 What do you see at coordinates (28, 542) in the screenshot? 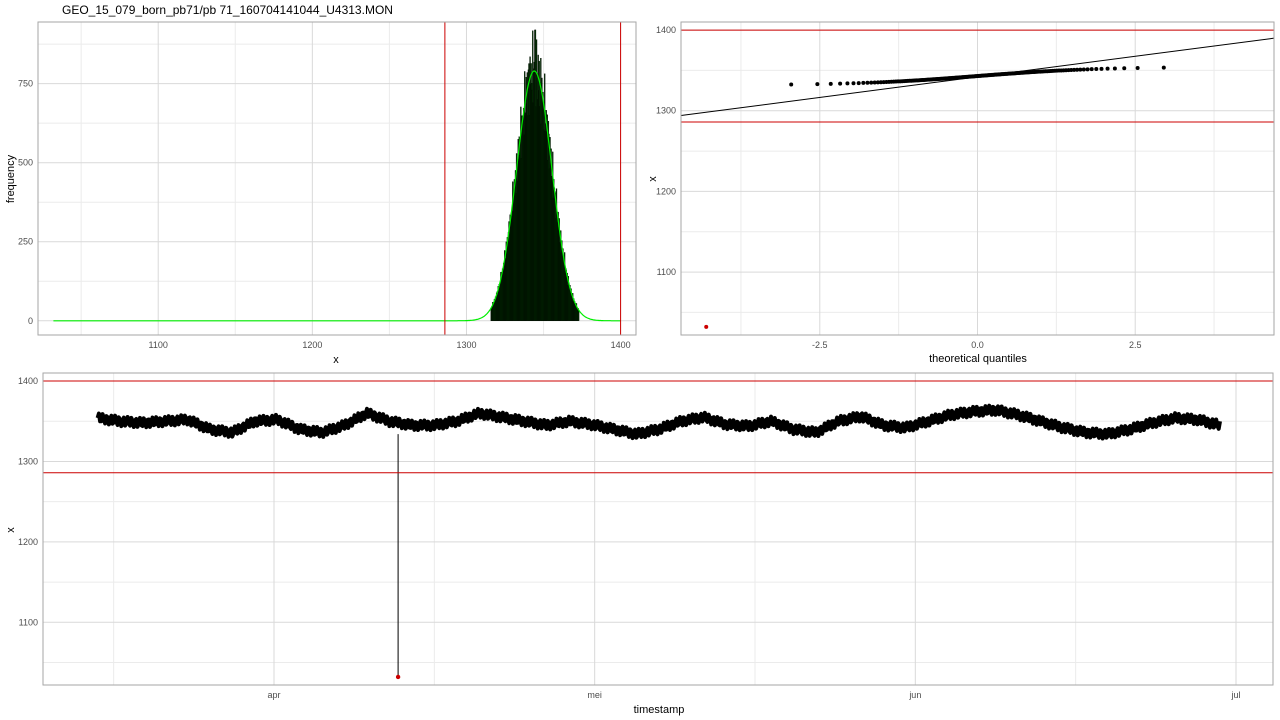
I see `timeseries-y-tick-label: 1200` at bounding box center [28, 542].